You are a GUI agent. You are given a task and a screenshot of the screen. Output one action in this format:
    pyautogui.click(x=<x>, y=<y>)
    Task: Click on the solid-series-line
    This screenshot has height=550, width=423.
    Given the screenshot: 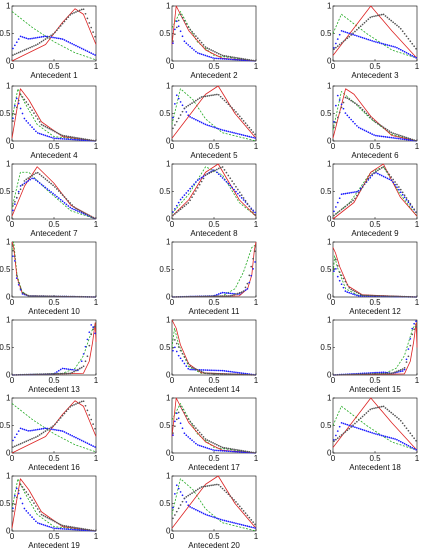 What is the action you would take?
    pyautogui.click(x=54, y=505)
    